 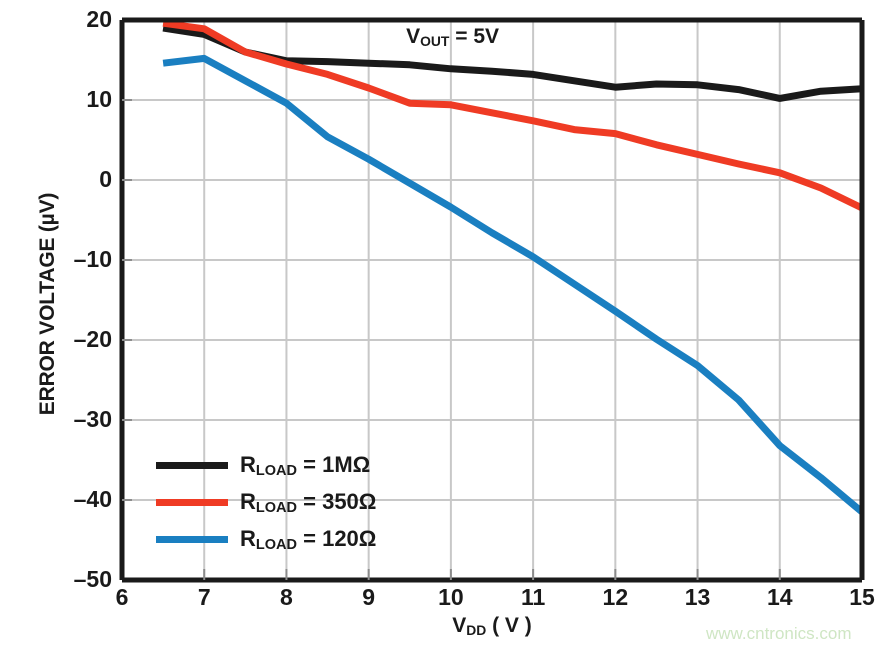 I want to click on legend-label: RLOAD = 350Ω, so click(x=308, y=502).